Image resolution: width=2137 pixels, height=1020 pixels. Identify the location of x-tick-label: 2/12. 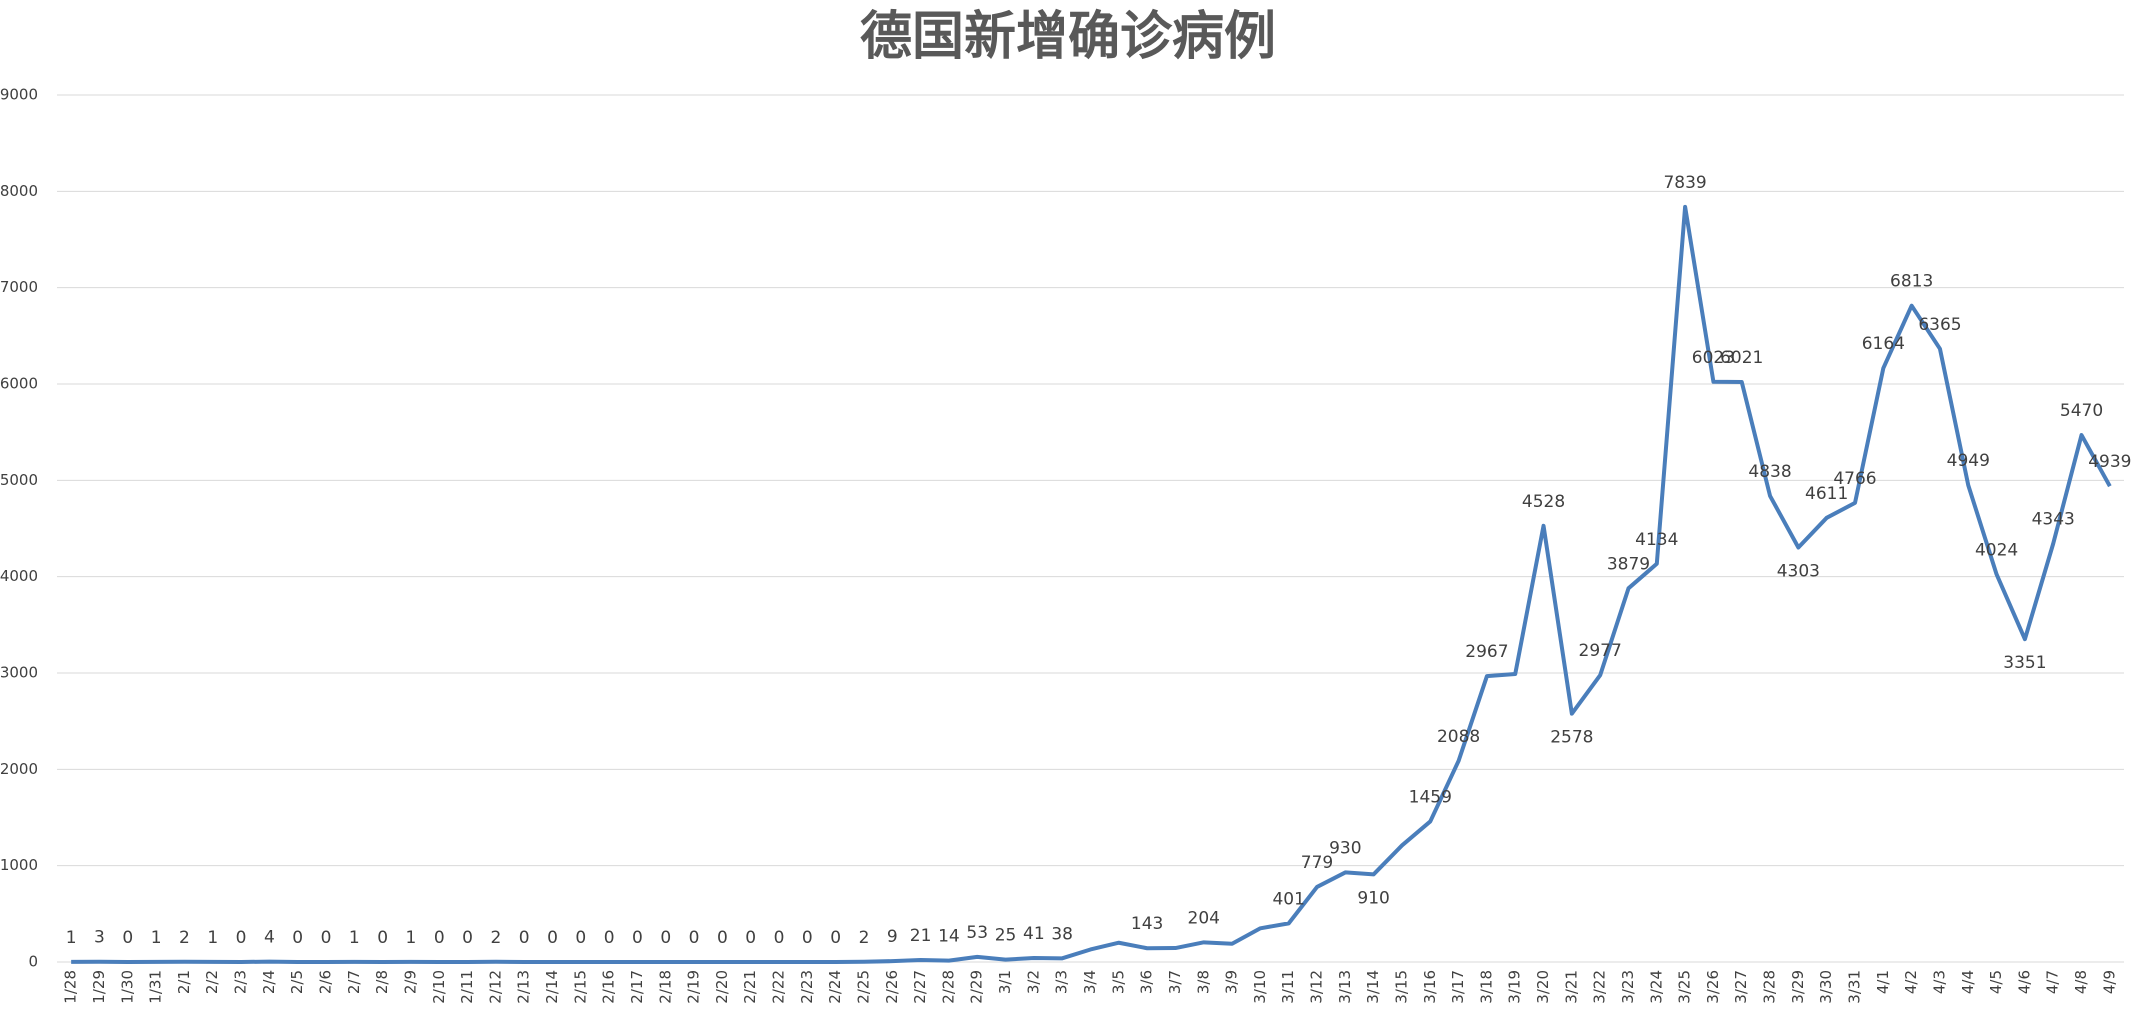
(495, 987).